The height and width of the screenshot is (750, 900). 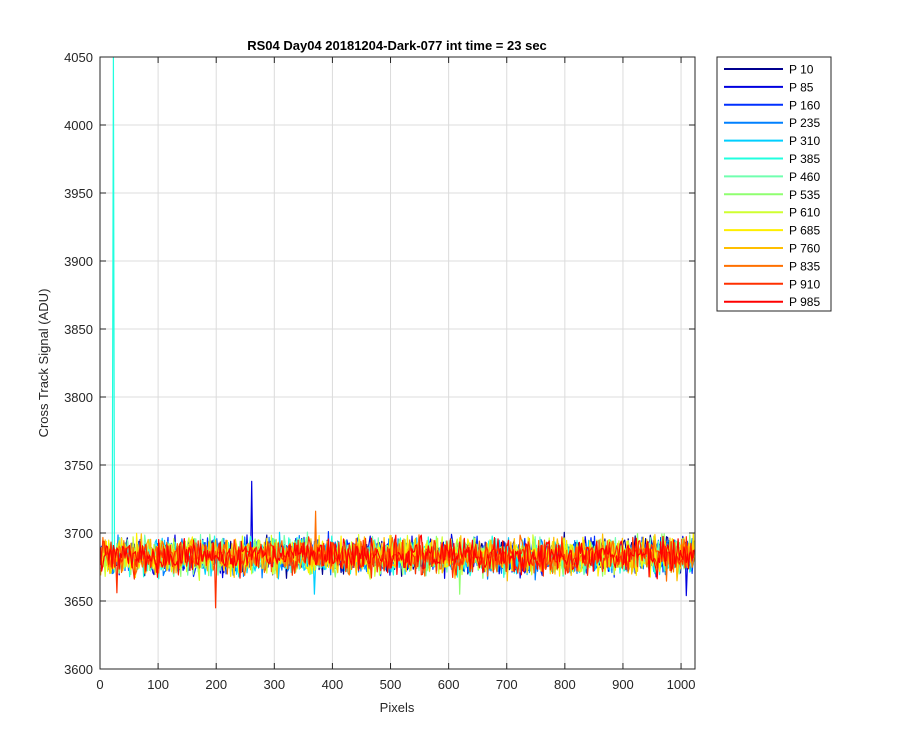 I want to click on x-tick-label: 400, so click(x=333, y=684).